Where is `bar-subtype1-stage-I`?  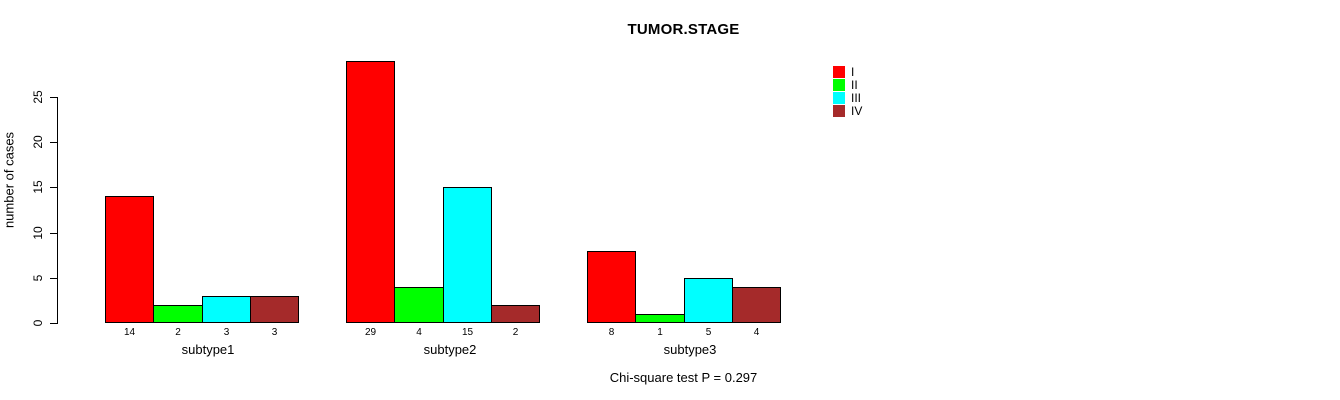 bar-subtype1-stage-I is located at coordinates (129, 259).